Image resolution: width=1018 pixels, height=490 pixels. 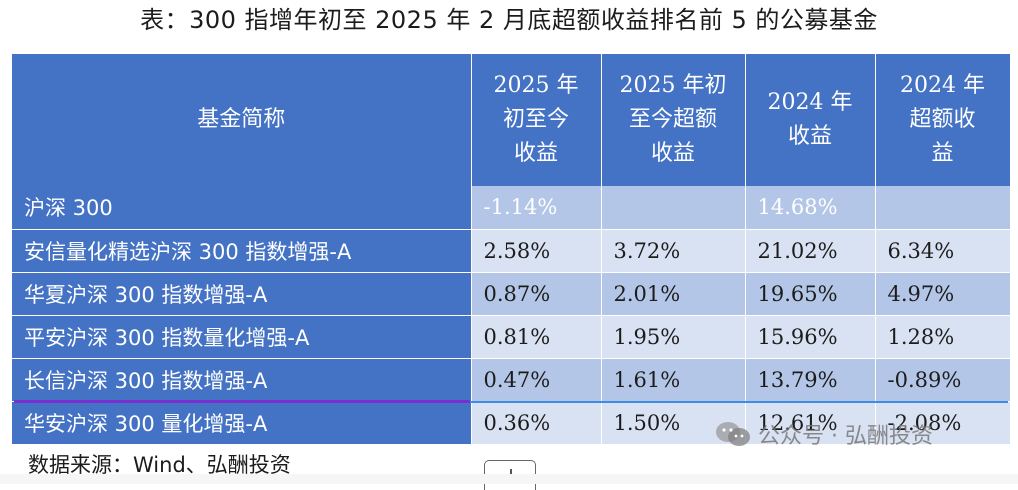 I want to click on excess-2024-cell: -2.08%, so click(x=943, y=423).